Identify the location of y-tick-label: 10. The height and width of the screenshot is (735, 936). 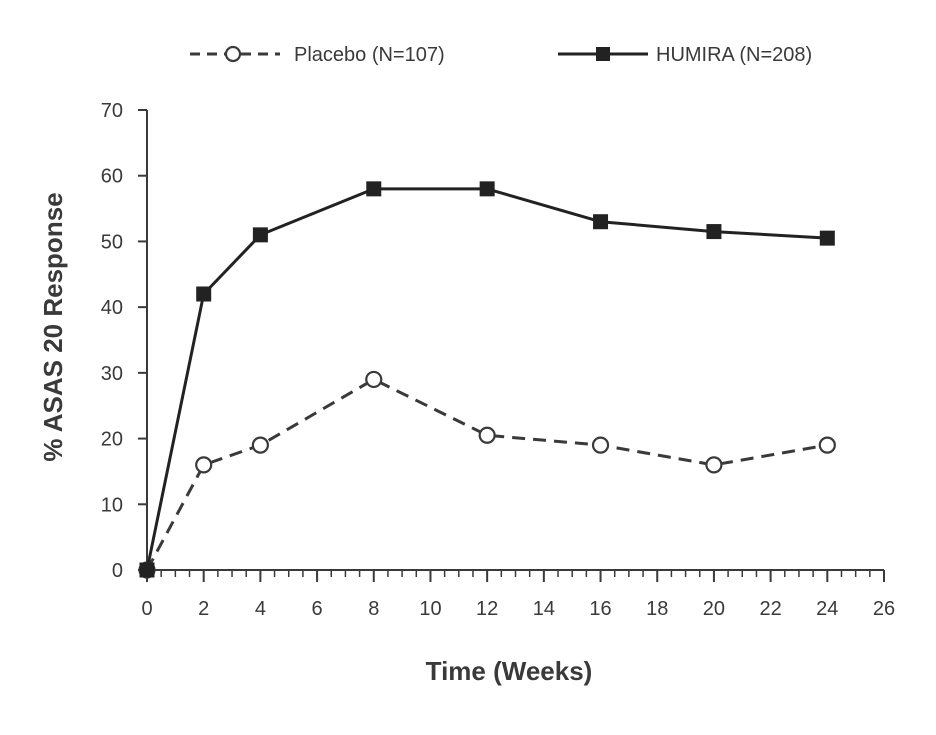
(112, 505).